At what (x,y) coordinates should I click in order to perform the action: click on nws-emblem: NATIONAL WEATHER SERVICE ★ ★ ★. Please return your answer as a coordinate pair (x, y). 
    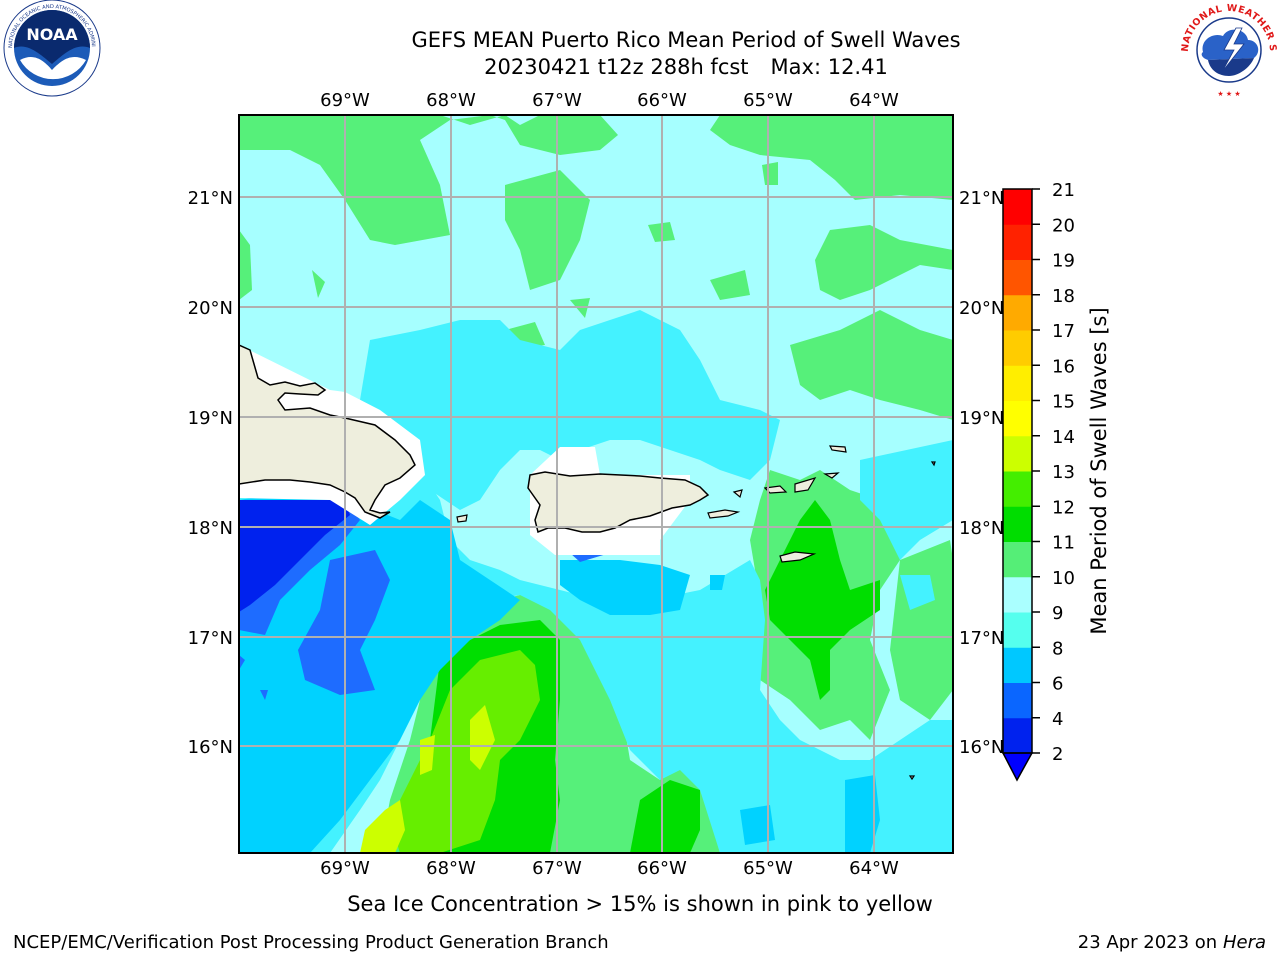
    Looking at the image, I should click on (1226, 49).